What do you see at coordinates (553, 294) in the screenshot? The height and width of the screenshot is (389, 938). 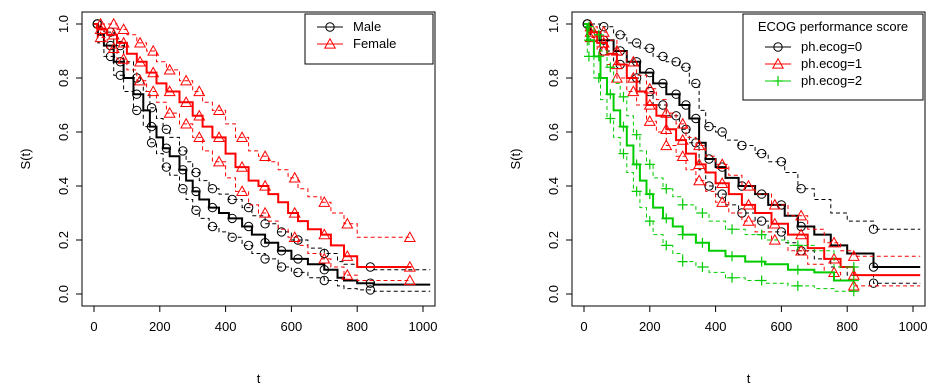 I see `y-tick-label: 0.0` at bounding box center [553, 294].